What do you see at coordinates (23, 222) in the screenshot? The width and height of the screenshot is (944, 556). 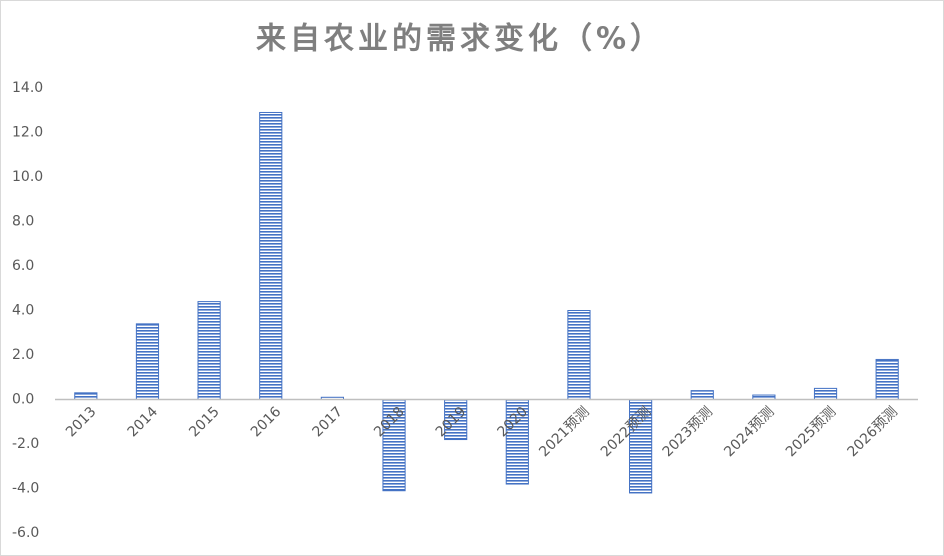 I see `y-tick-label: 8.0` at bounding box center [23, 222].